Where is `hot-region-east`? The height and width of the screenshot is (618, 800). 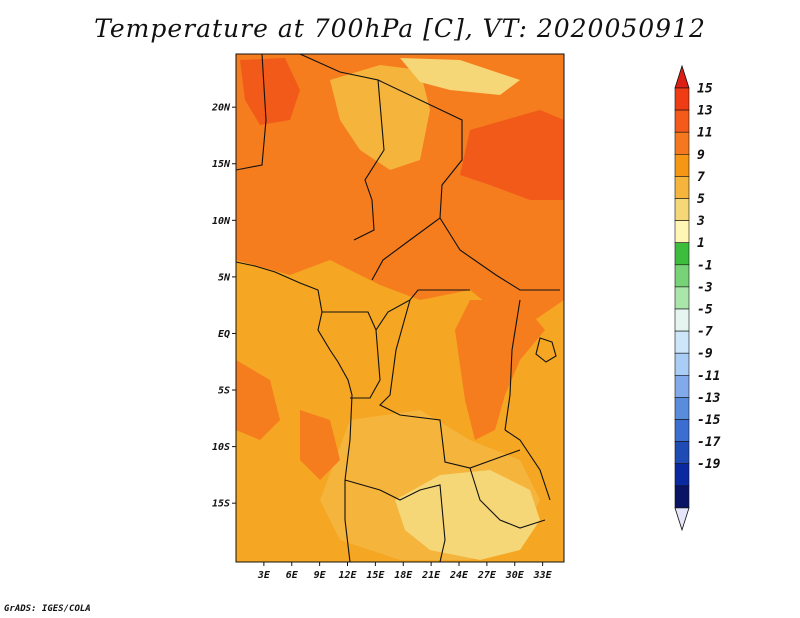
hot-region-east is located at coordinates (512, 155).